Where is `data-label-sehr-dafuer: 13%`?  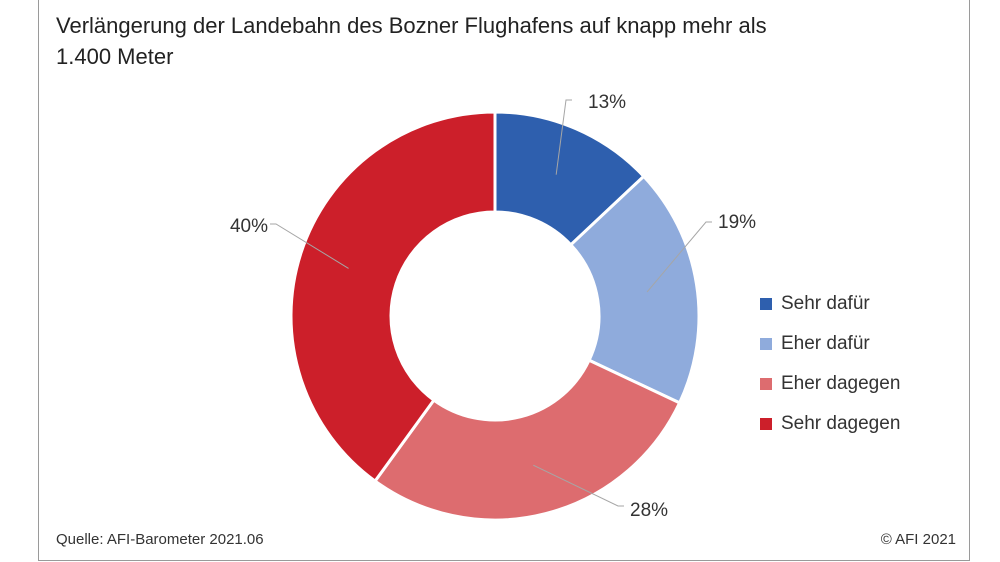
data-label-sehr-dafuer: 13% is located at coordinates (607, 102).